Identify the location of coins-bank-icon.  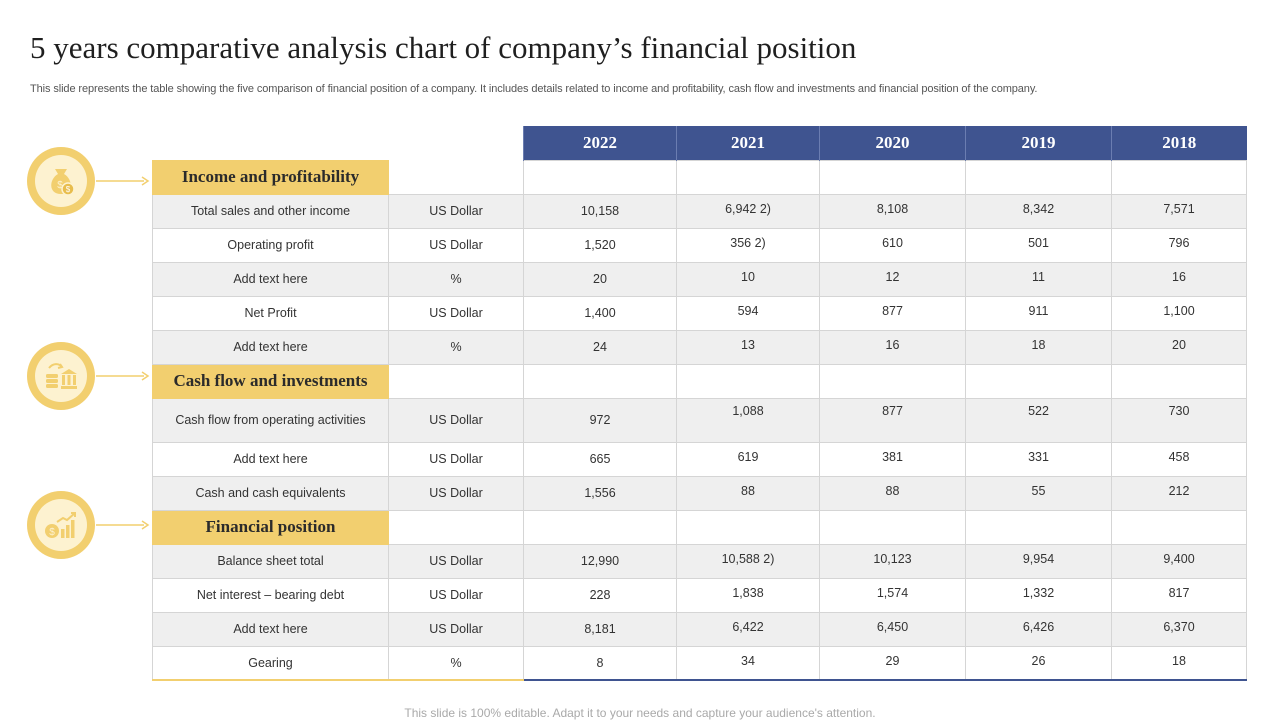
(61, 376).